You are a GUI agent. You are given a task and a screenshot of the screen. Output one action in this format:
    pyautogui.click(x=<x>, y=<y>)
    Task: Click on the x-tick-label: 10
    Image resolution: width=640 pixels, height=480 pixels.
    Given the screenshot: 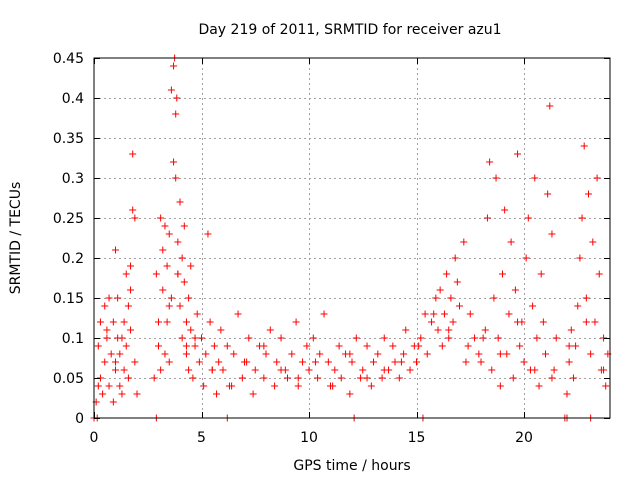 What is the action you would take?
    pyautogui.click(x=309, y=438)
    